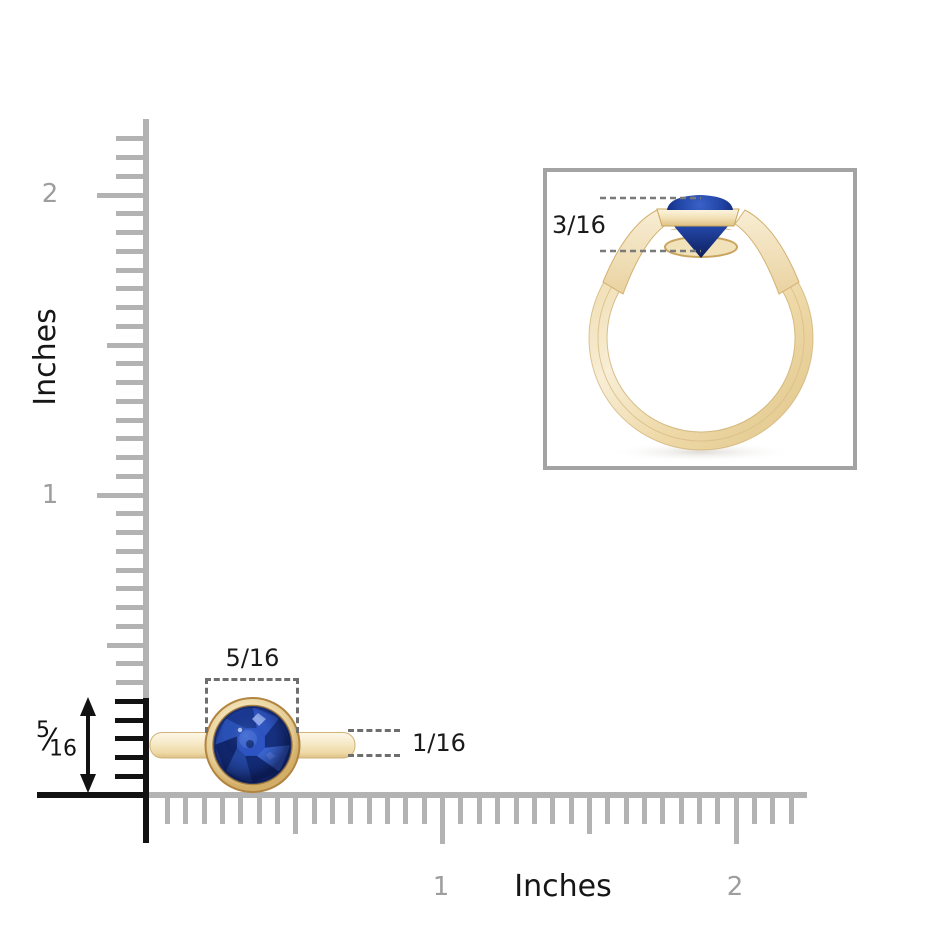 This screenshot has height=940, width=940. Describe the element at coordinates (93, 795) in the screenshot. I see `profile-height-baseline` at that location.